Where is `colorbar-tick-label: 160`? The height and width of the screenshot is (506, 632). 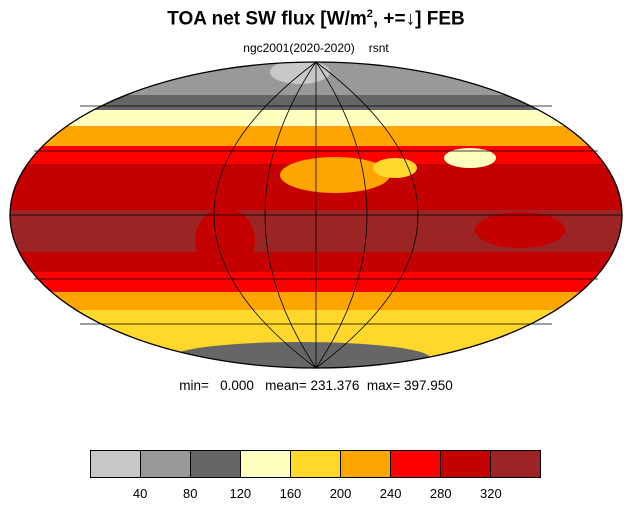
colorbar-tick-label: 160 is located at coordinates (290, 493).